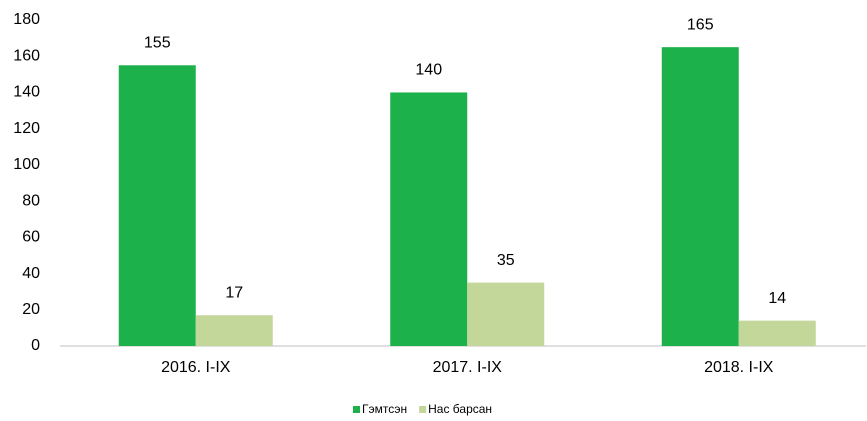 The image size is (867, 421). What do you see at coordinates (428, 70) in the screenshot?
I see `data-label: 140` at bounding box center [428, 70].